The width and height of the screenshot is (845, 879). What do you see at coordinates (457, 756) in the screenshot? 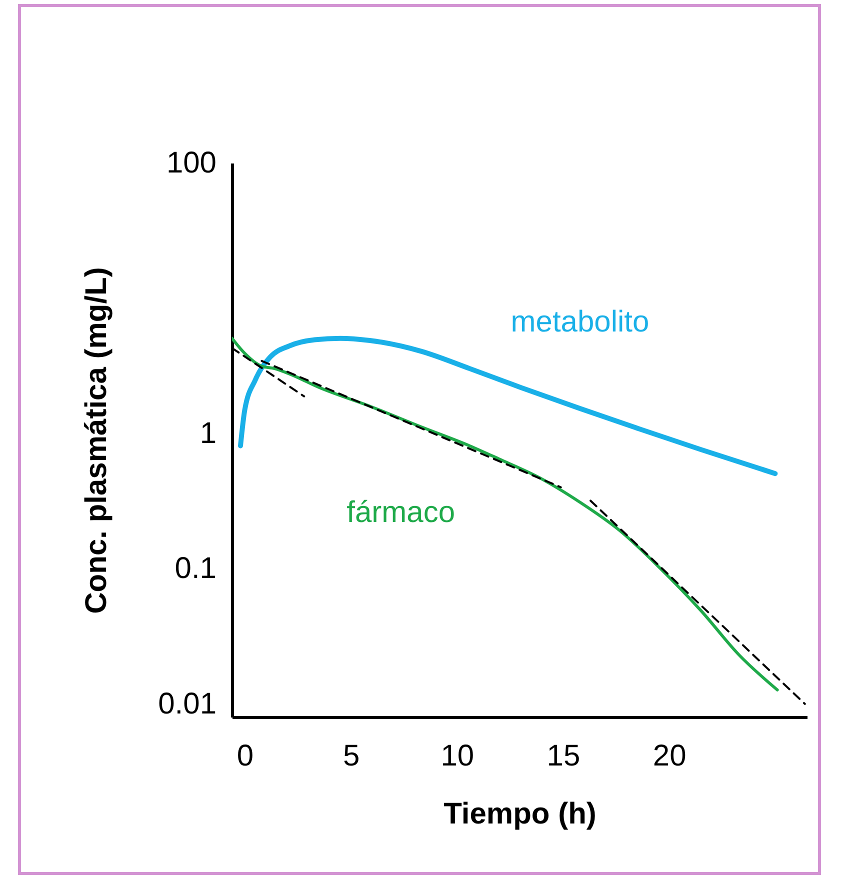
I see `x-tick-label: 10` at bounding box center [457, 756].